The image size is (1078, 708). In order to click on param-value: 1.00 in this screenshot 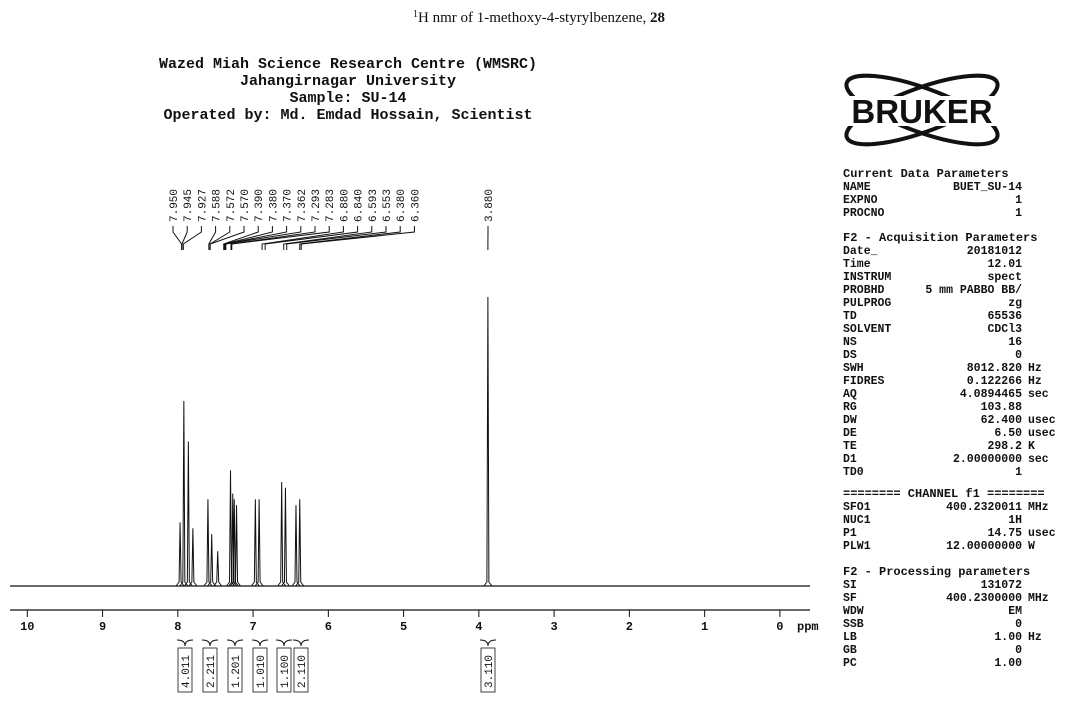, I will do `click(1008, 637)`.